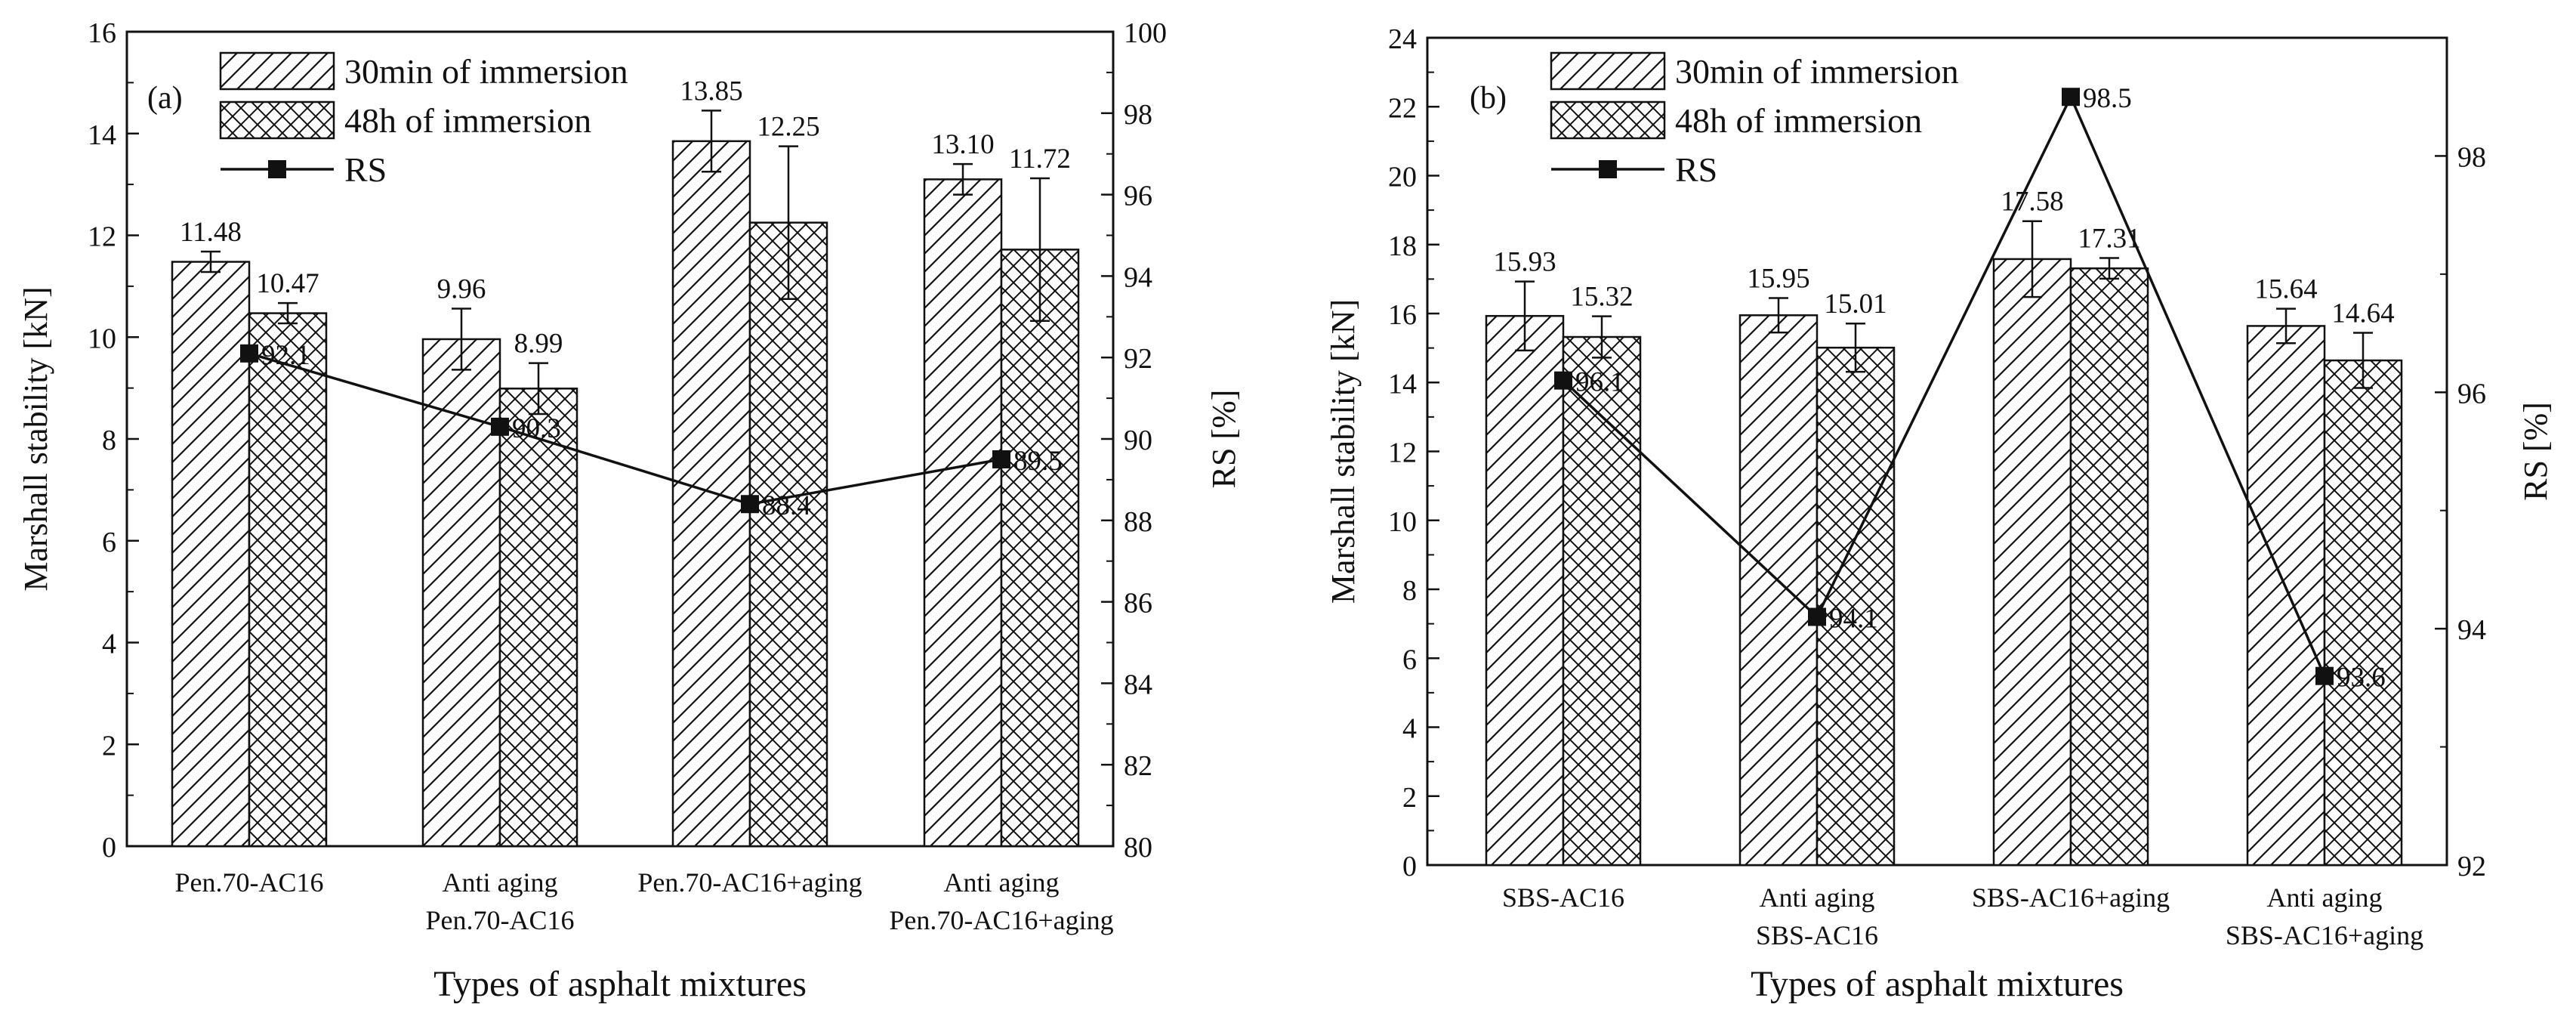 This screenshot has height=1029, width=2576. What do you see at coordinates (1402, 246) in the screenshot?
I see `y-tick-label: 18` at bounding box center [1402, 246].